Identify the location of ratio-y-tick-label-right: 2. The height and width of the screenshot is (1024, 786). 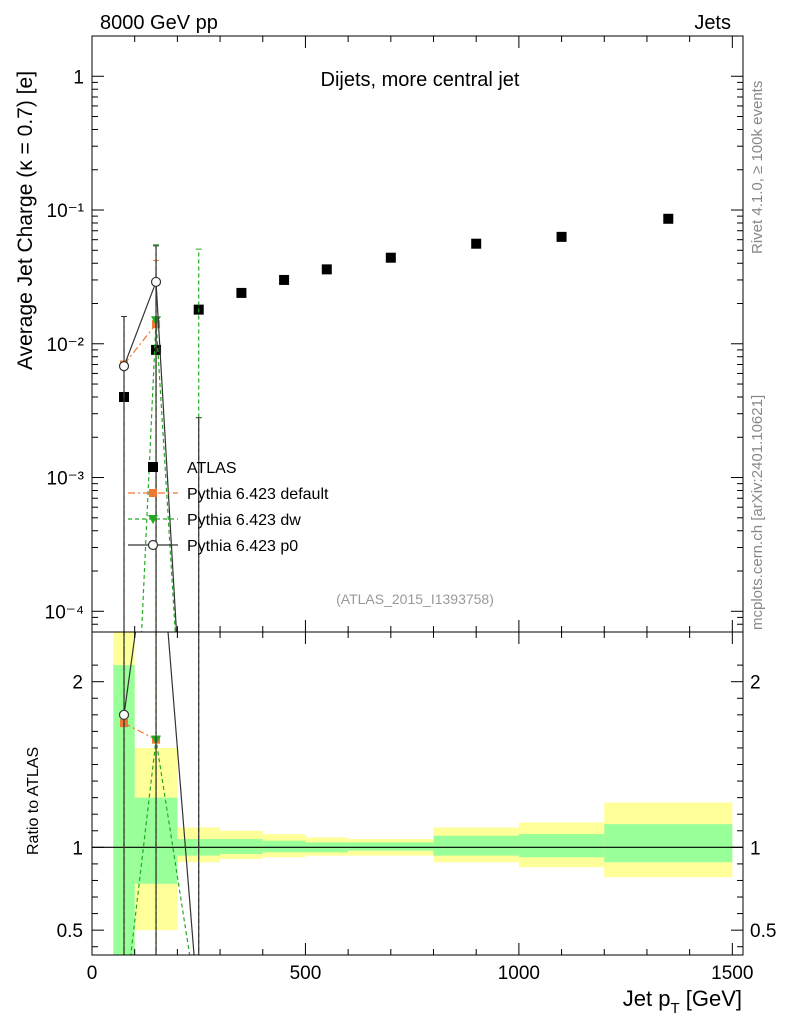
(755, 683).